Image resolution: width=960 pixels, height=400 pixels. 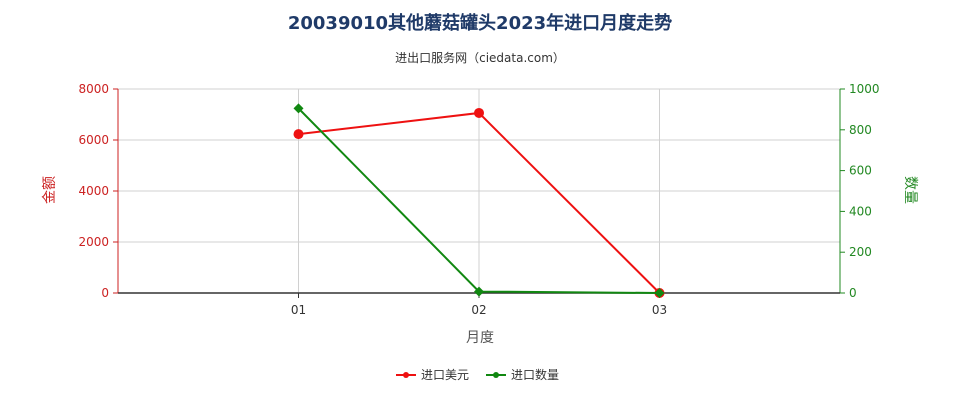 I want to click on right-tick-label: 0, so click(x=853, y=293).